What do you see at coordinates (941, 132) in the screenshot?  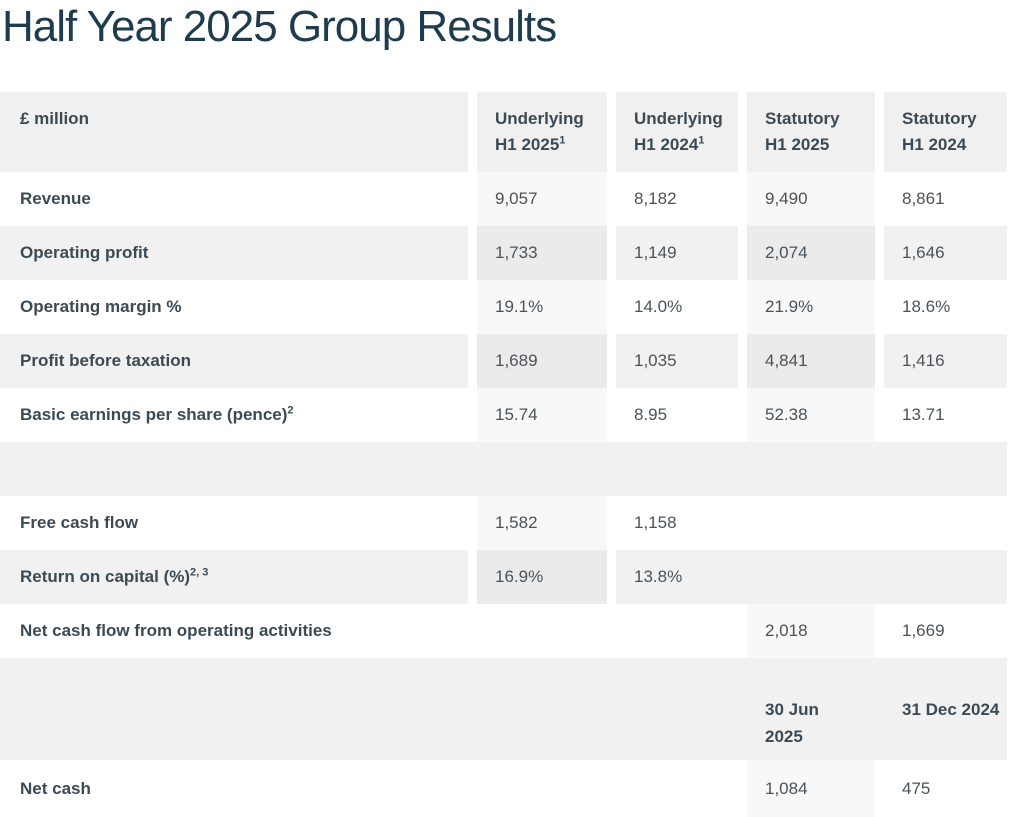 I see `header-cell-statutory-h1-2024: Statutory H1 2024` at bounding box center [941, 132].